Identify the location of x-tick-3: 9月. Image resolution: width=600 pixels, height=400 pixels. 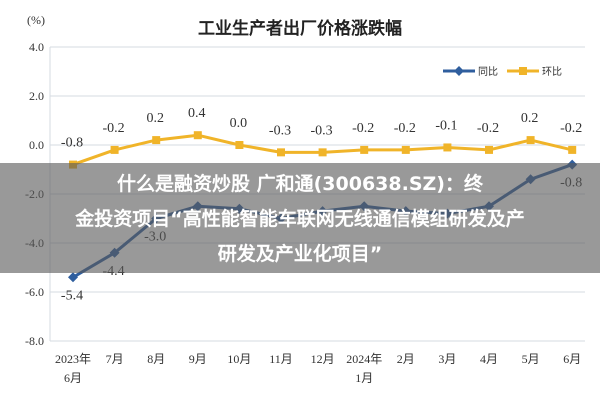
(198, 359).